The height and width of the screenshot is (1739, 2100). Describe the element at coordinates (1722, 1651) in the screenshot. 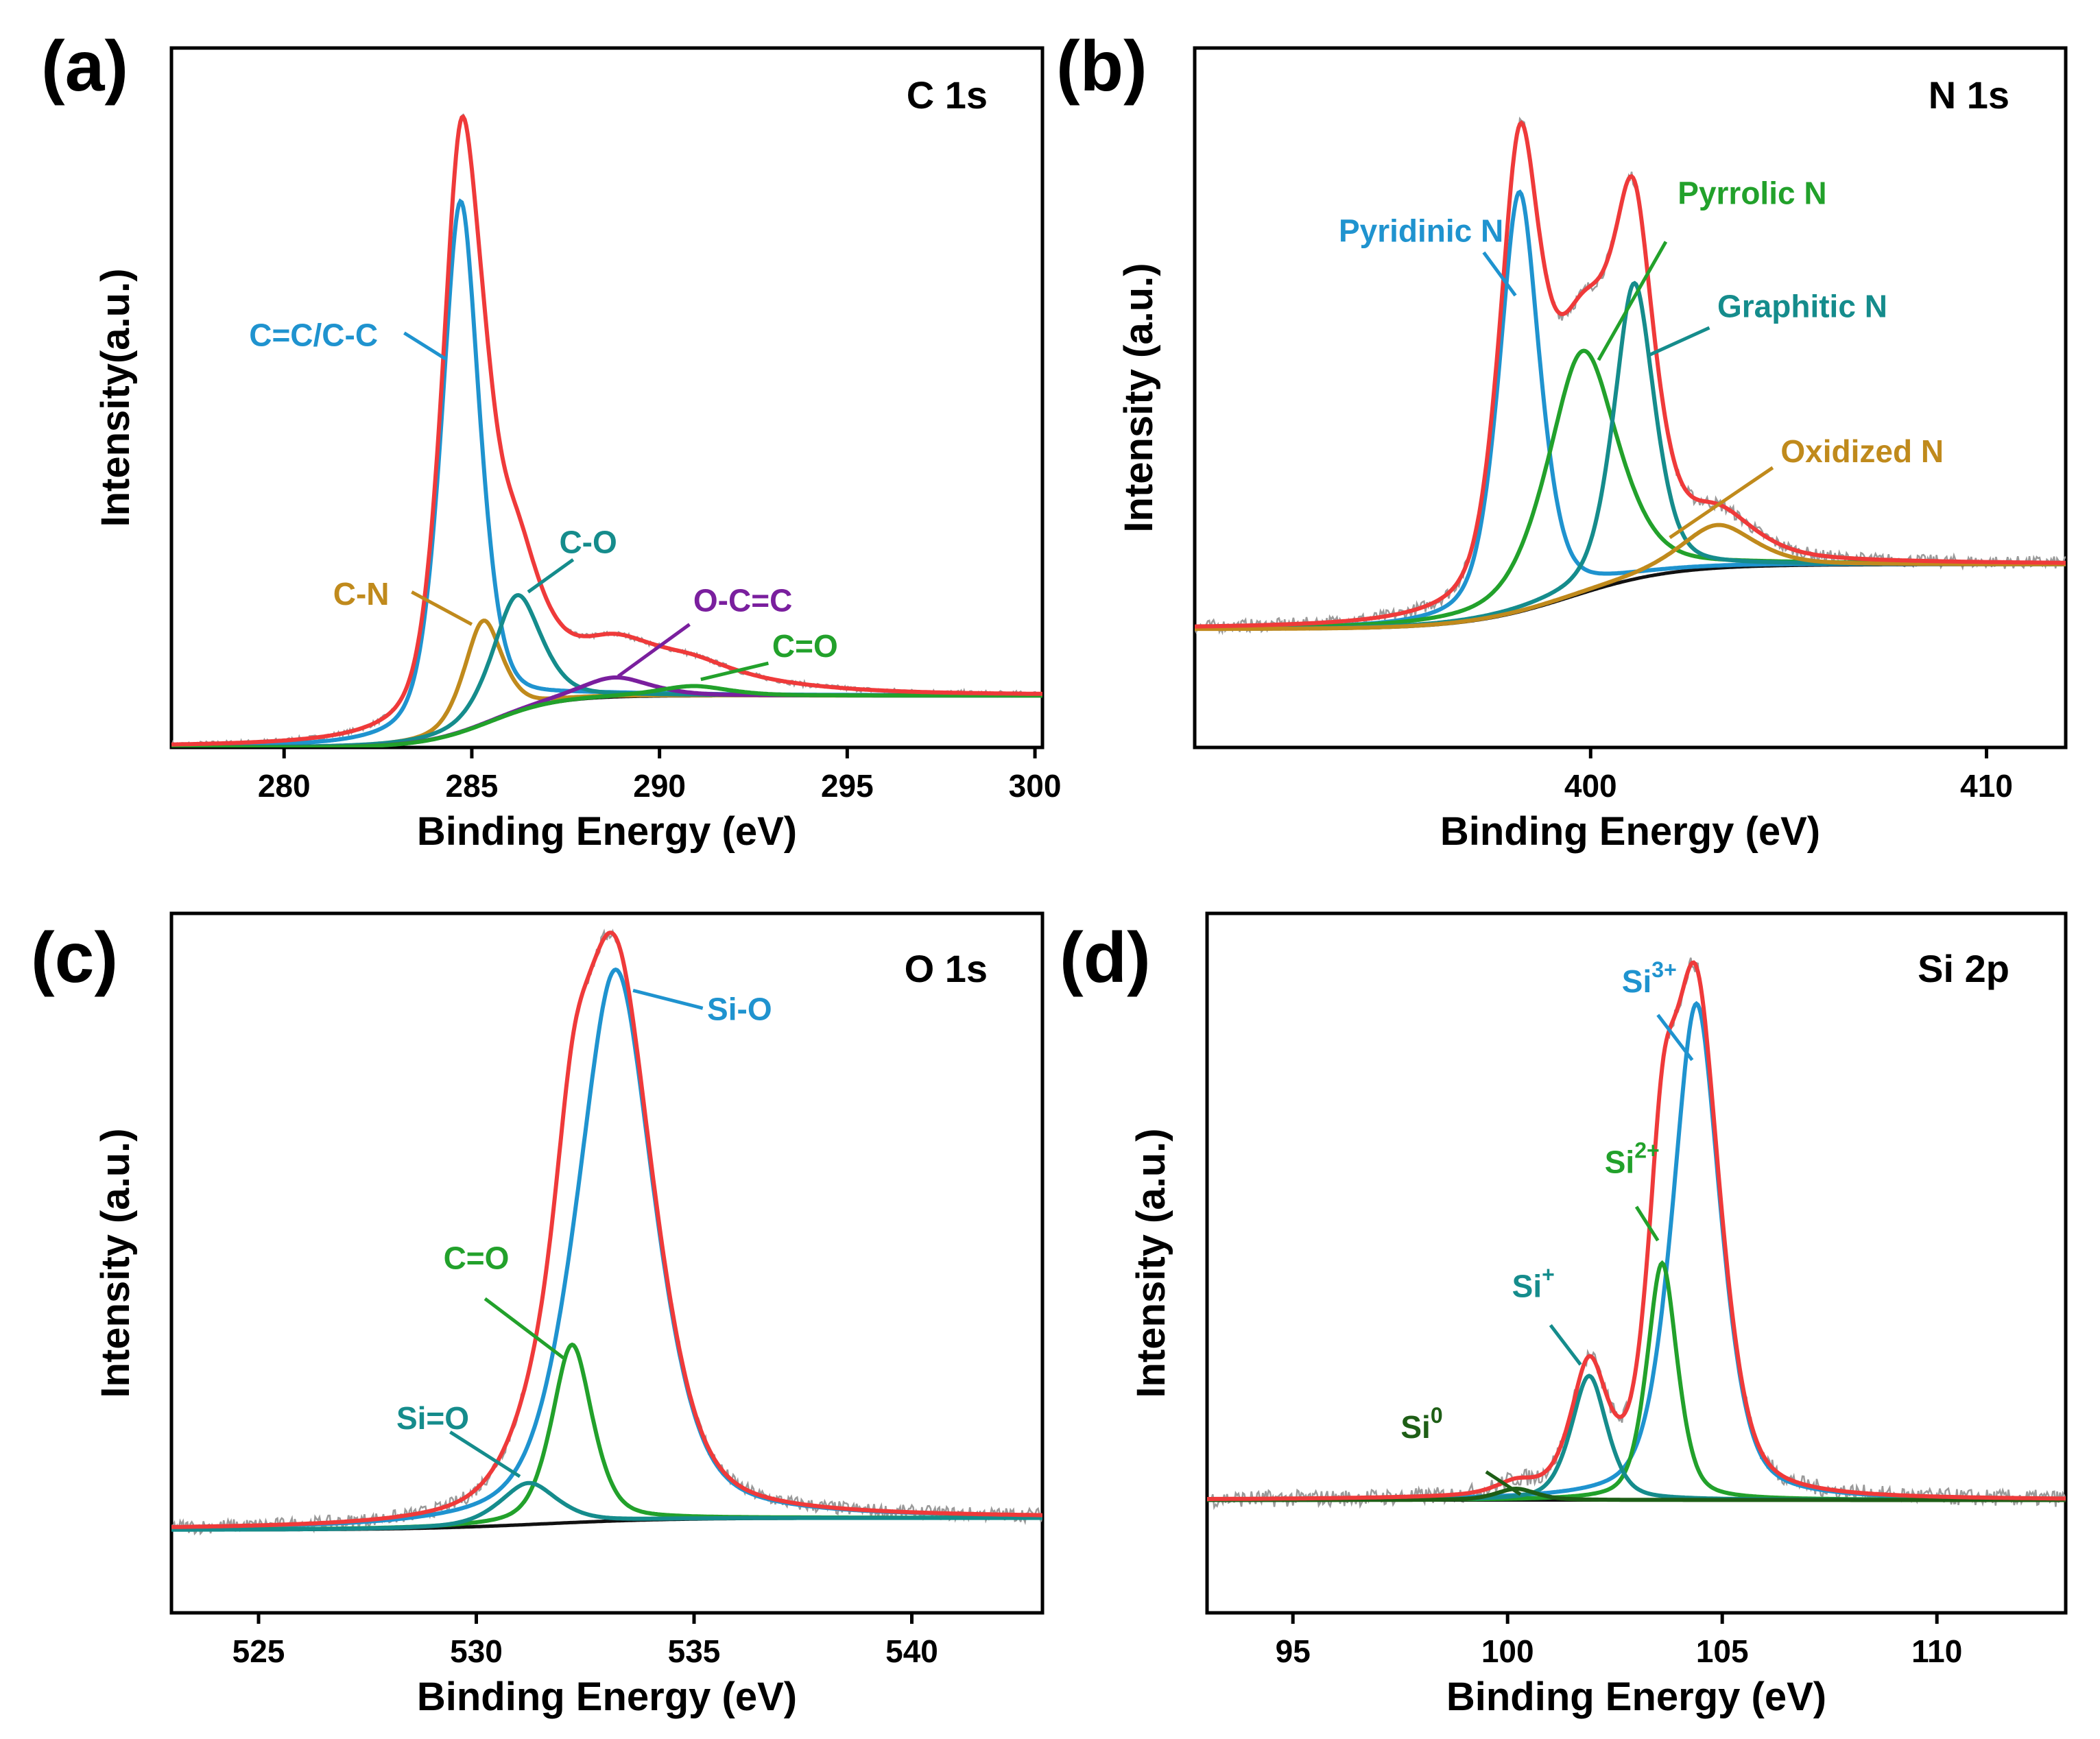

I see `x-tick-label: 105` at that location.